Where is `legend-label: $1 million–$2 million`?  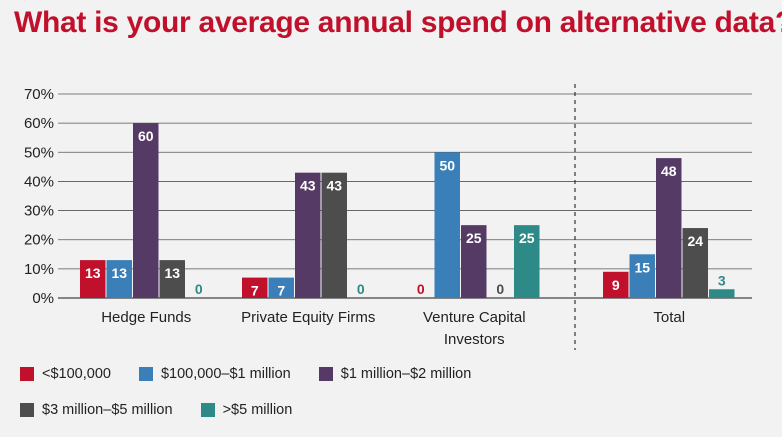 legend-label: $1 million–$2 million is located at coordinates (406, 374).